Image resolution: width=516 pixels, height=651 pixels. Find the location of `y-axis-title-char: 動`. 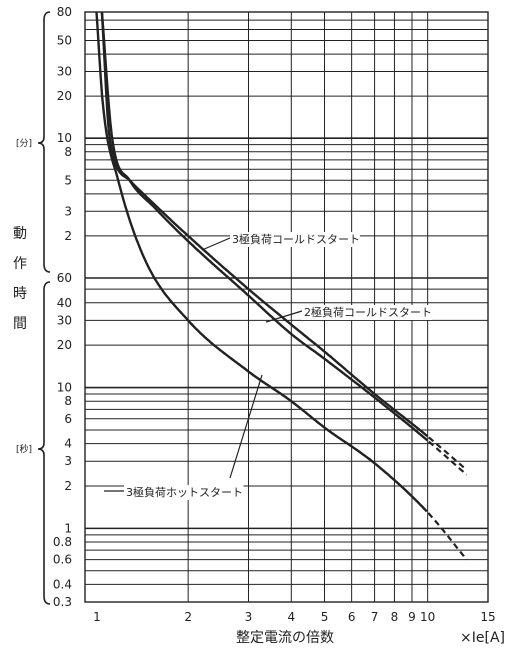

y-axis-title-char: 動 is located at coordinates (20, 234).